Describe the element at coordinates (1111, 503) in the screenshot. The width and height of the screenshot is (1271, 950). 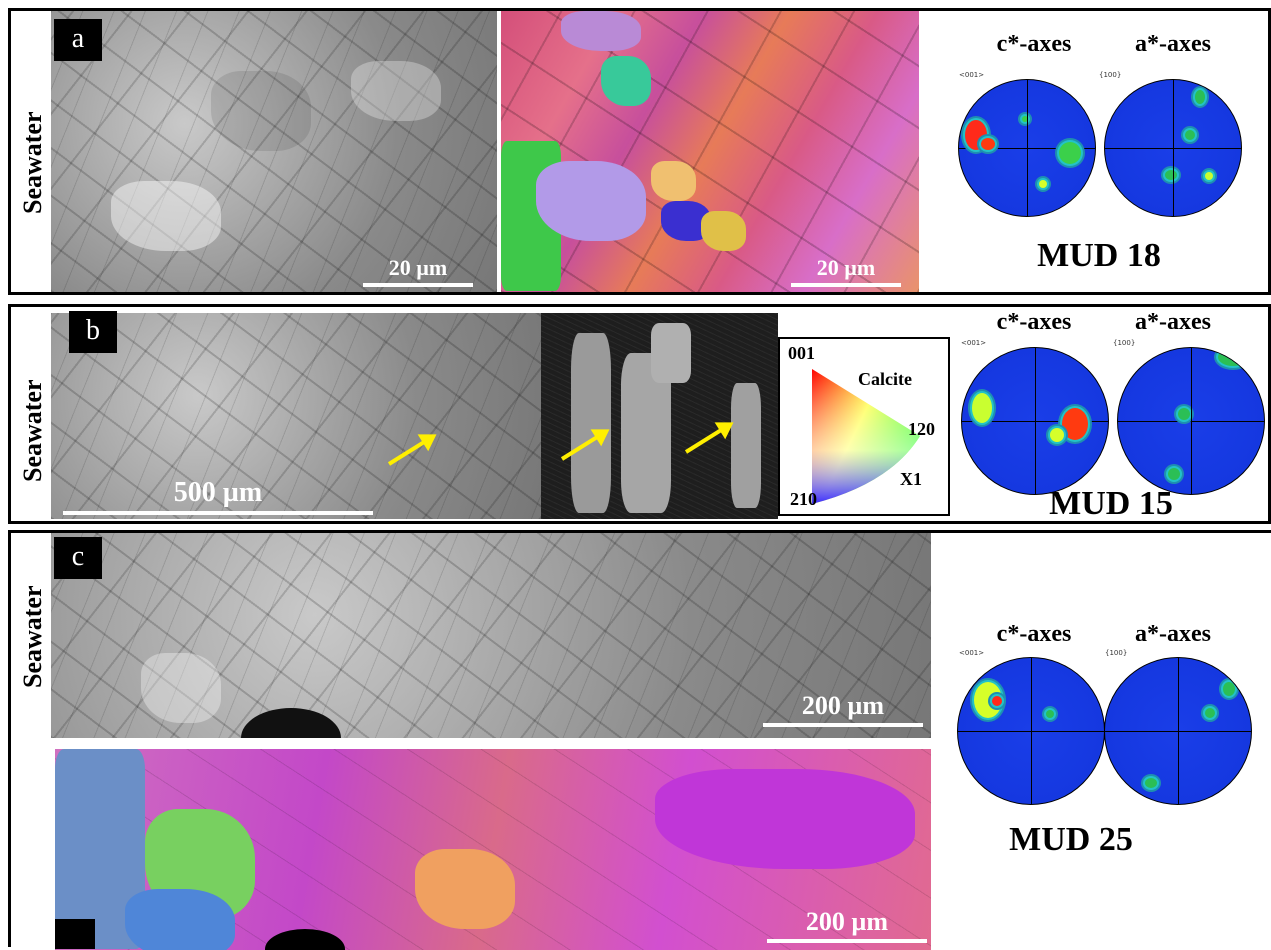
I see `sample-label: MUD 15` at that location.